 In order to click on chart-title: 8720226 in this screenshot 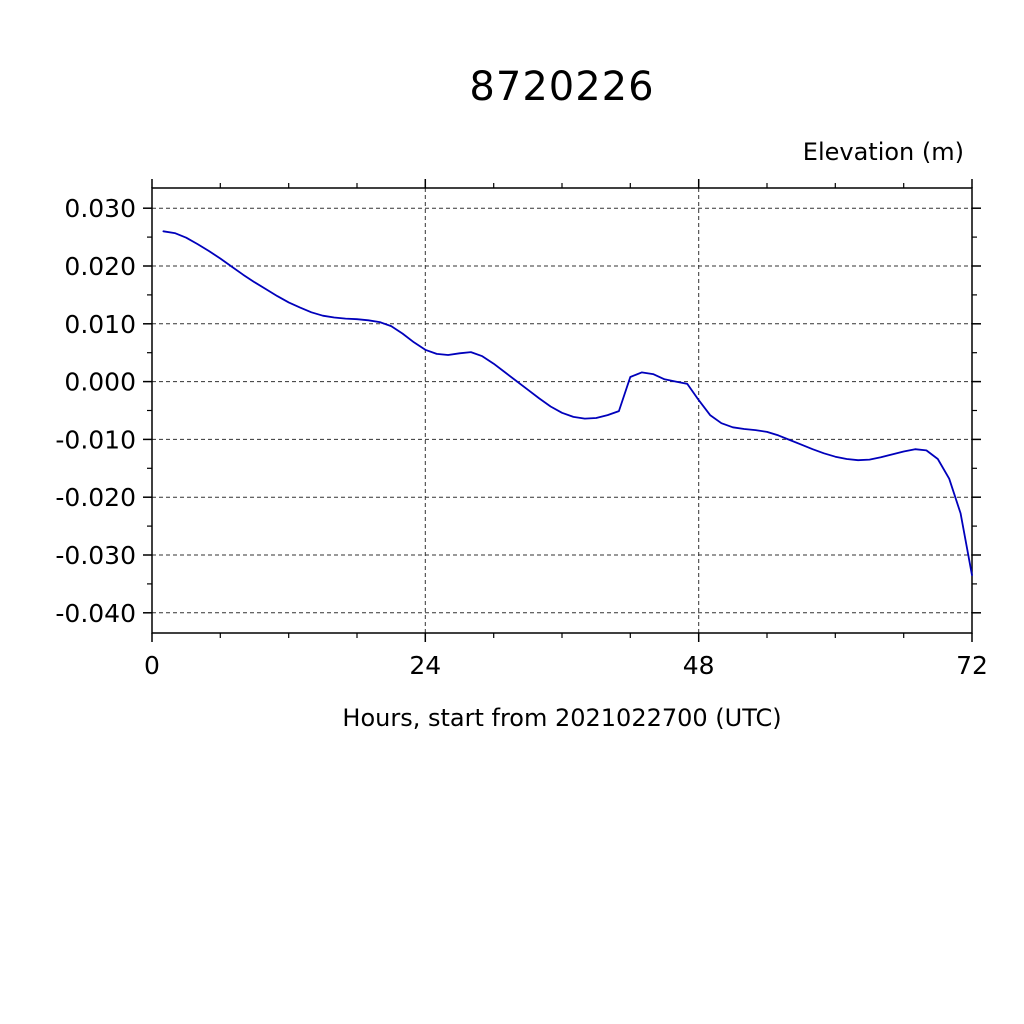, I will do `click(562, 87)`.